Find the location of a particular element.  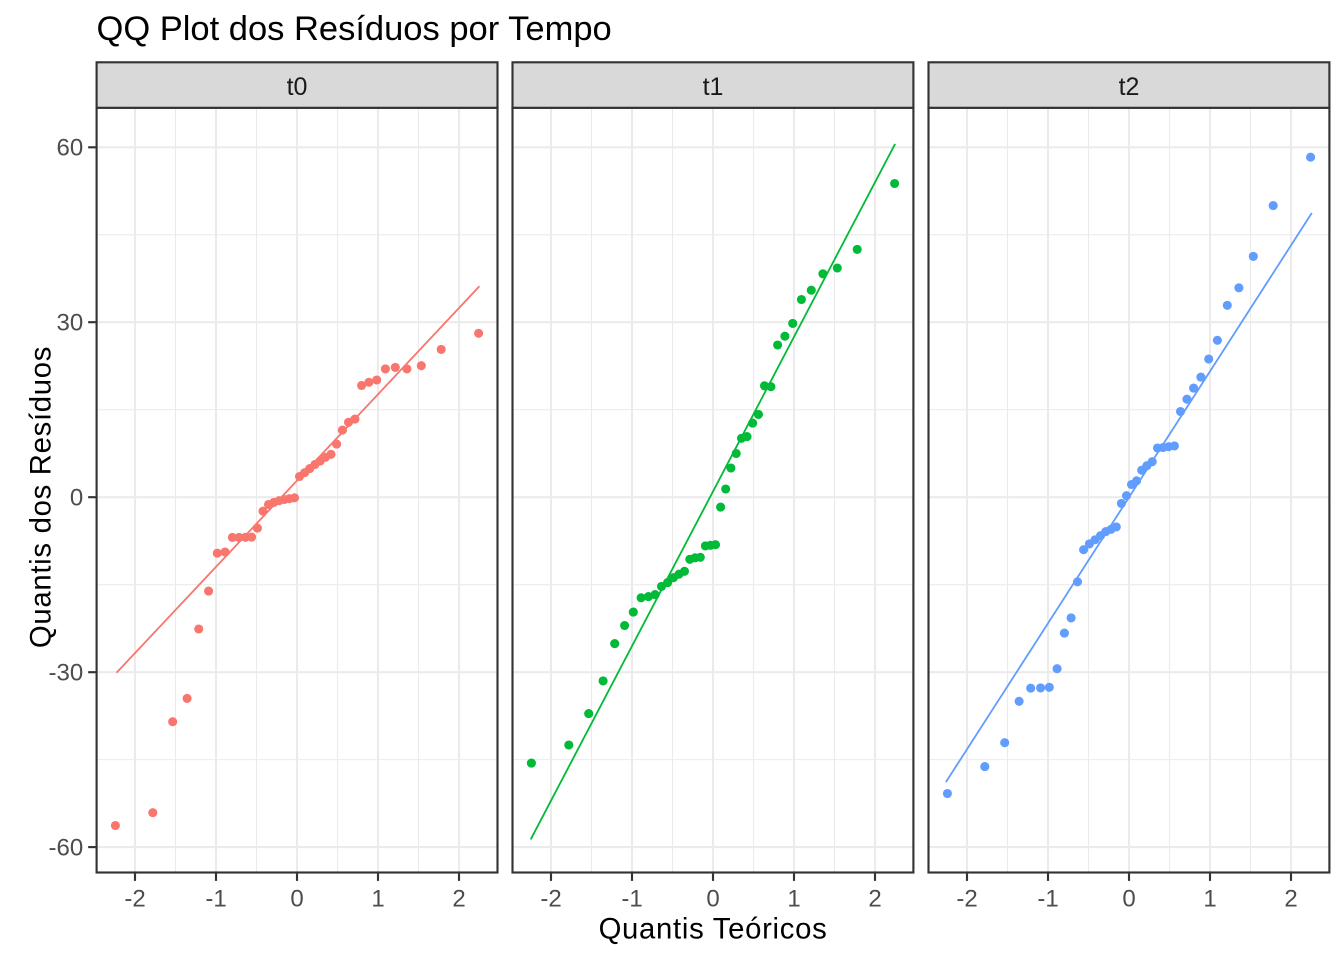

svg-text: -30 is located at coordinates (66, 673).